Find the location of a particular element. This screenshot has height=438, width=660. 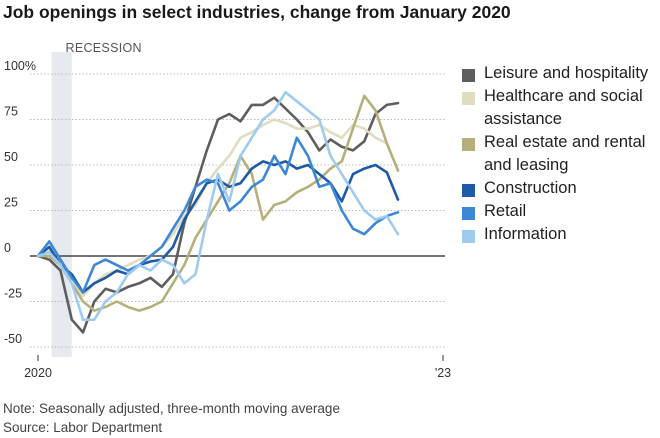

legend-item-leisure-hospitality: Leisure and hospitality is located at coordinates (559, 73).